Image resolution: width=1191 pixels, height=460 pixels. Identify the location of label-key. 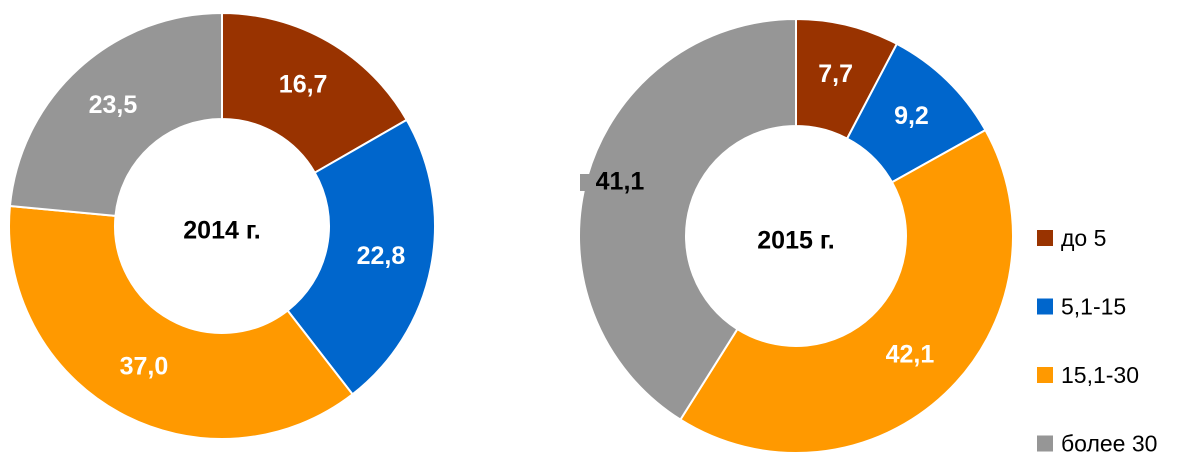
(588, 182).